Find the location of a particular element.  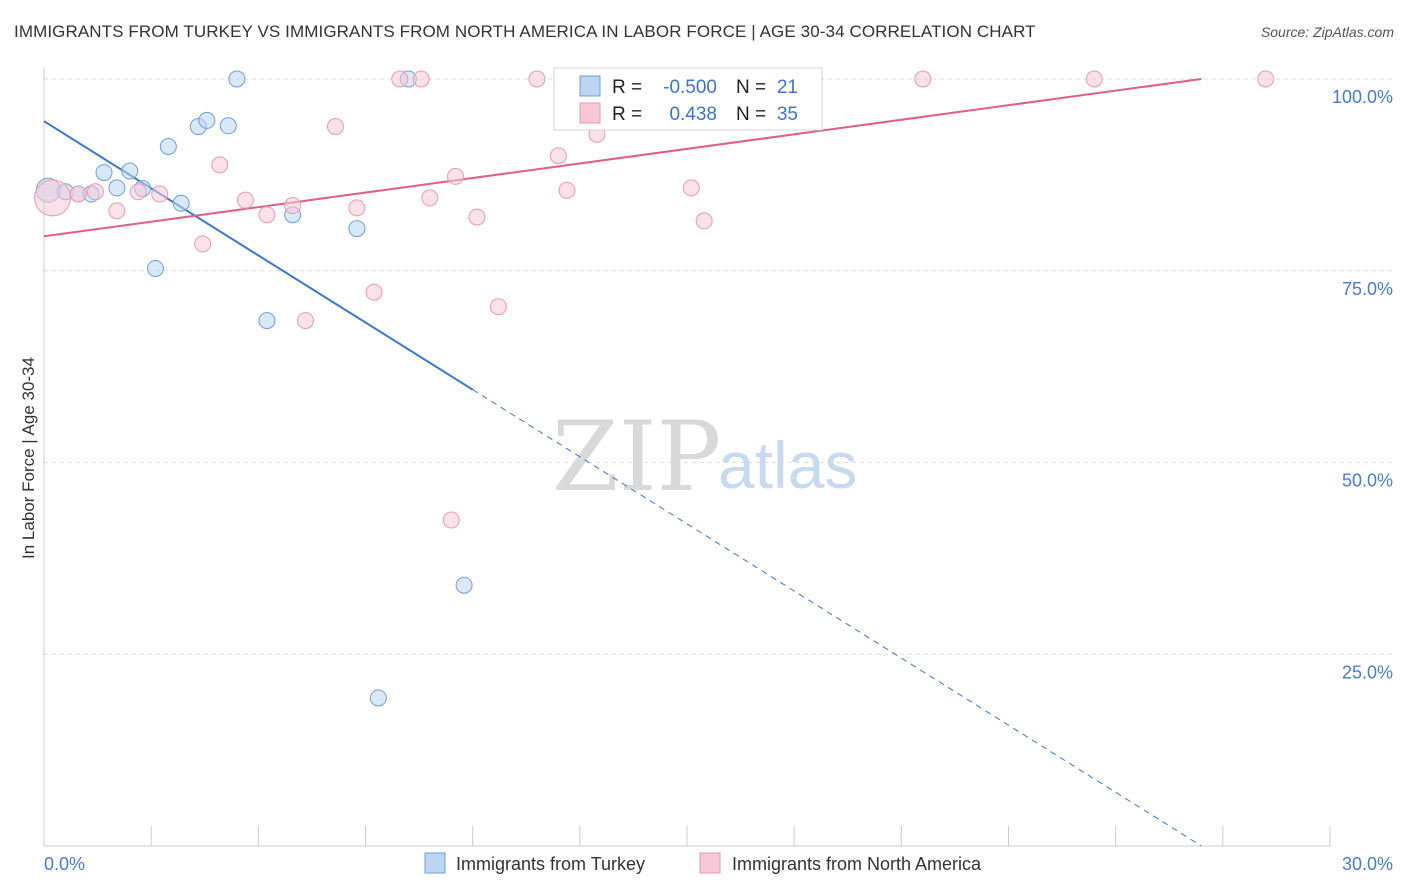

legend-r-value-na: 0.438 is located at coordinates (693, 114).